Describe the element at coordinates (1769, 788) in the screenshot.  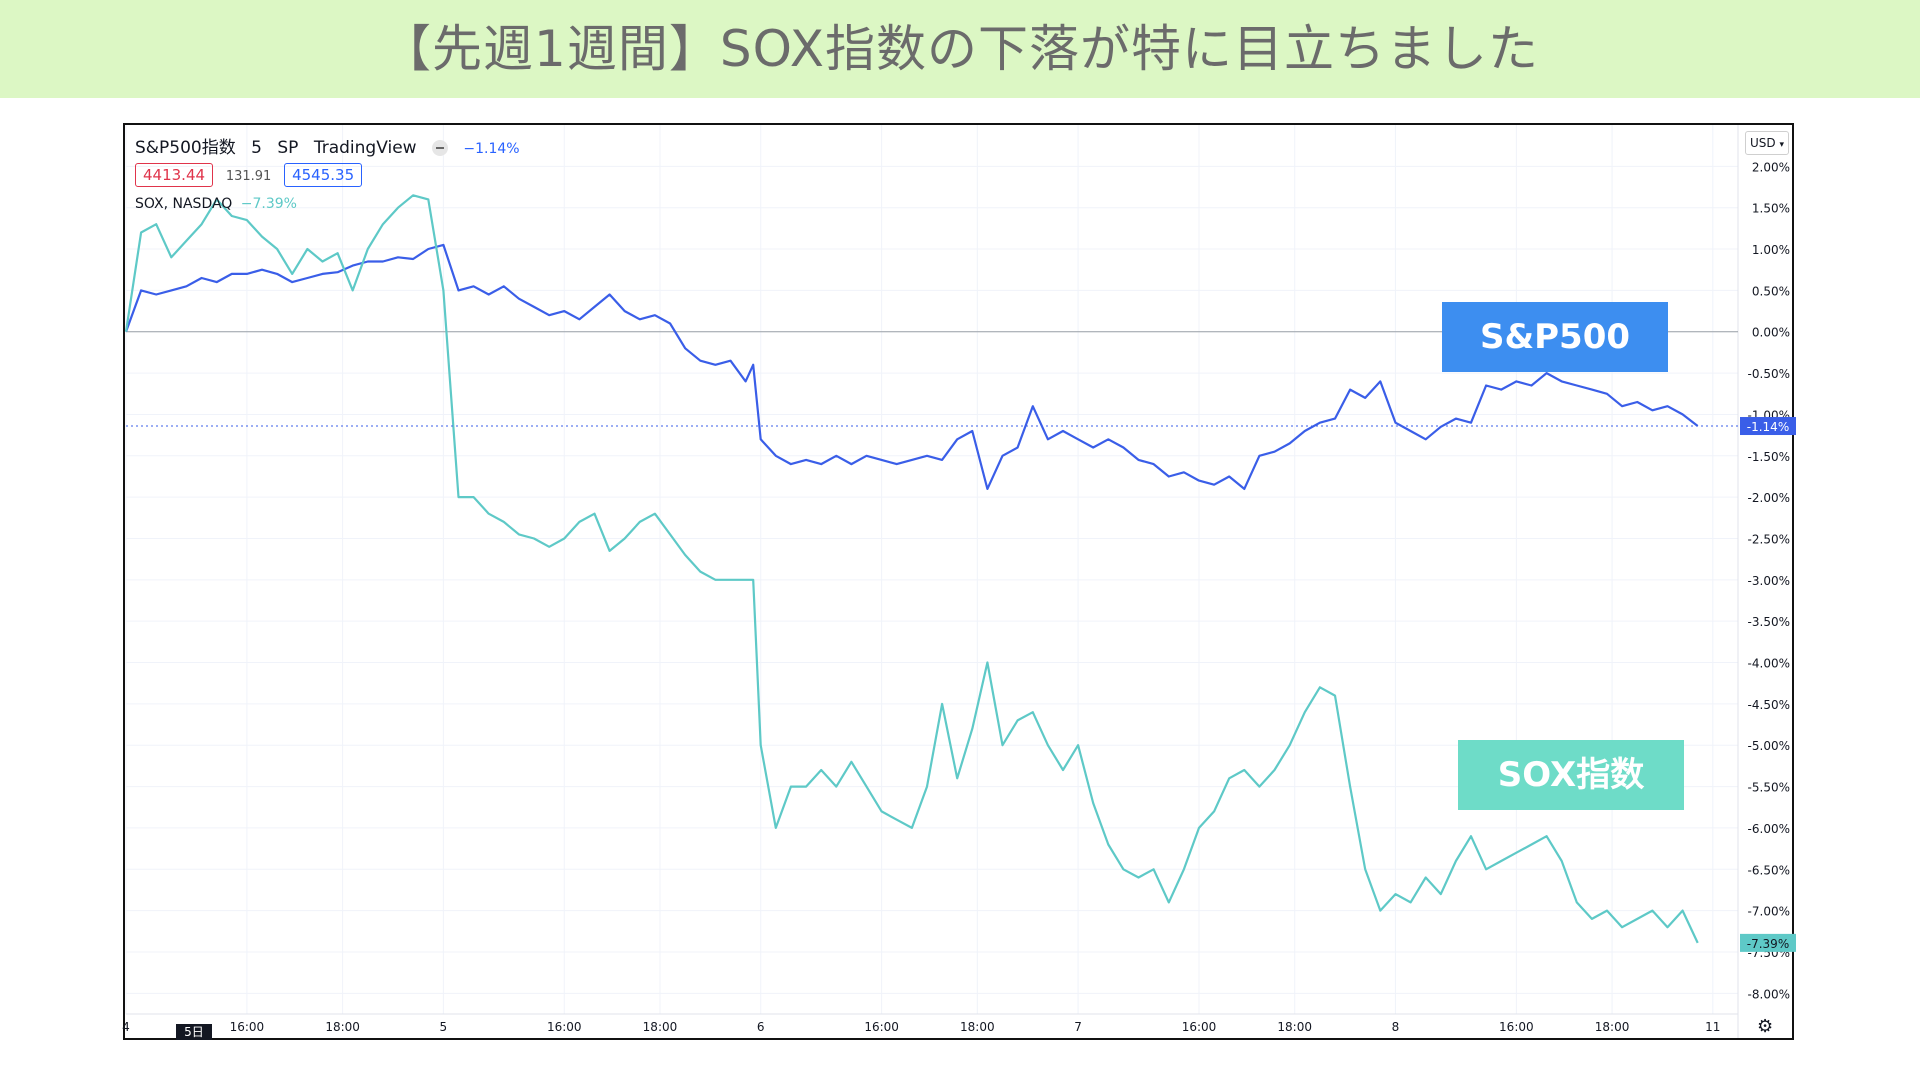
I see `y-tick-label: -5.50%` at that location.